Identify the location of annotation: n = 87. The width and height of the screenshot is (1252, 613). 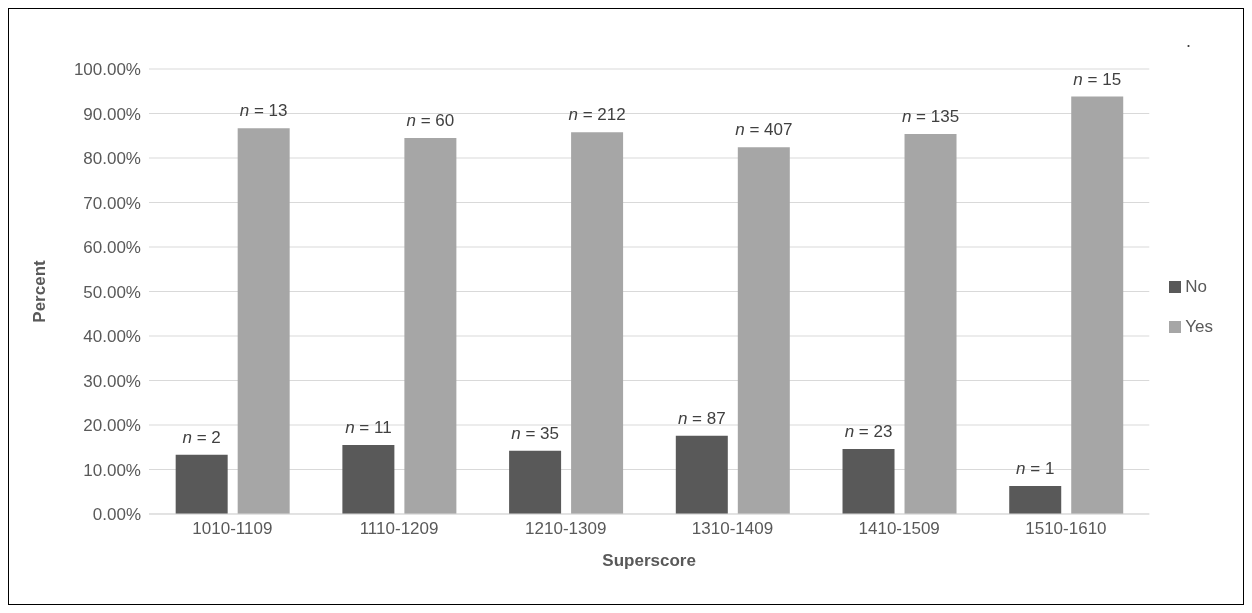
(701, 418).